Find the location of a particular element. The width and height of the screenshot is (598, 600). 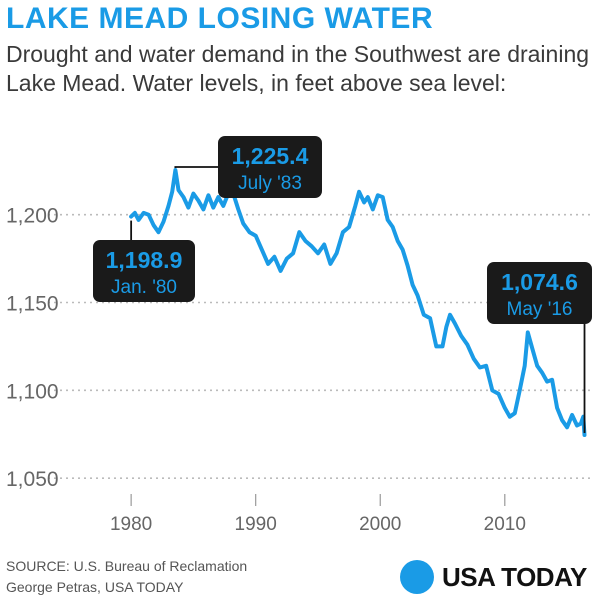

x-tick-label: 1980 is located at coordinates (131, 524).